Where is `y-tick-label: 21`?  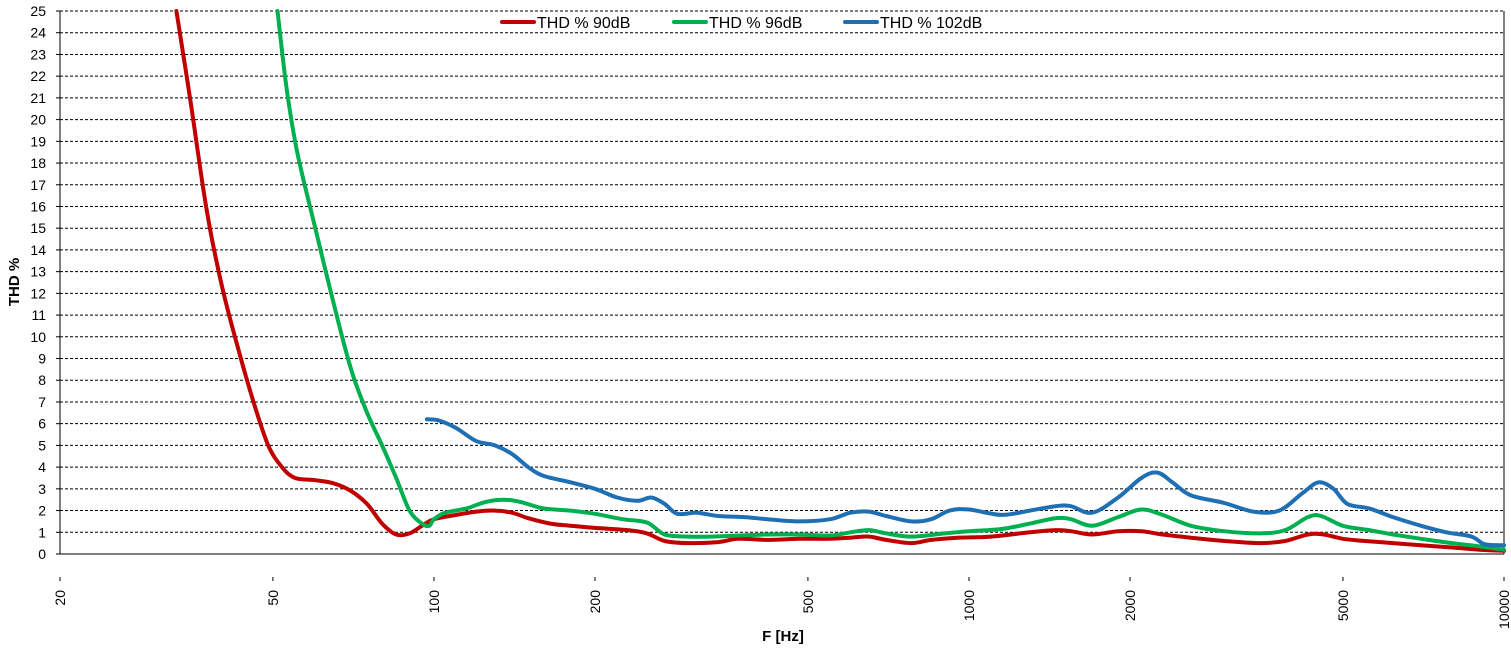 y-tick-label: 21 is located at coordinates (38, 98).